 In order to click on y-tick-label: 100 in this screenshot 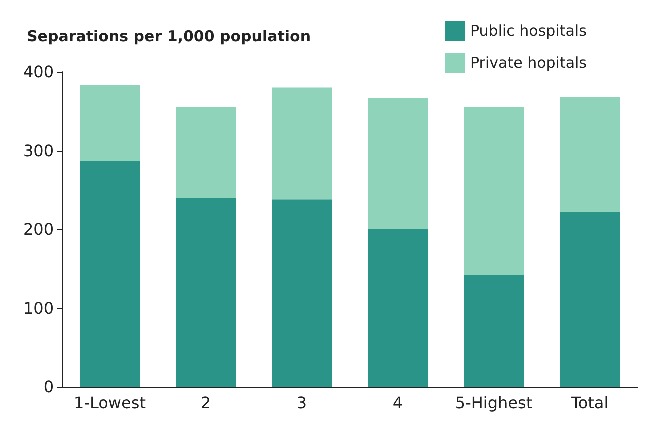, I will do `click(38, 308)`.